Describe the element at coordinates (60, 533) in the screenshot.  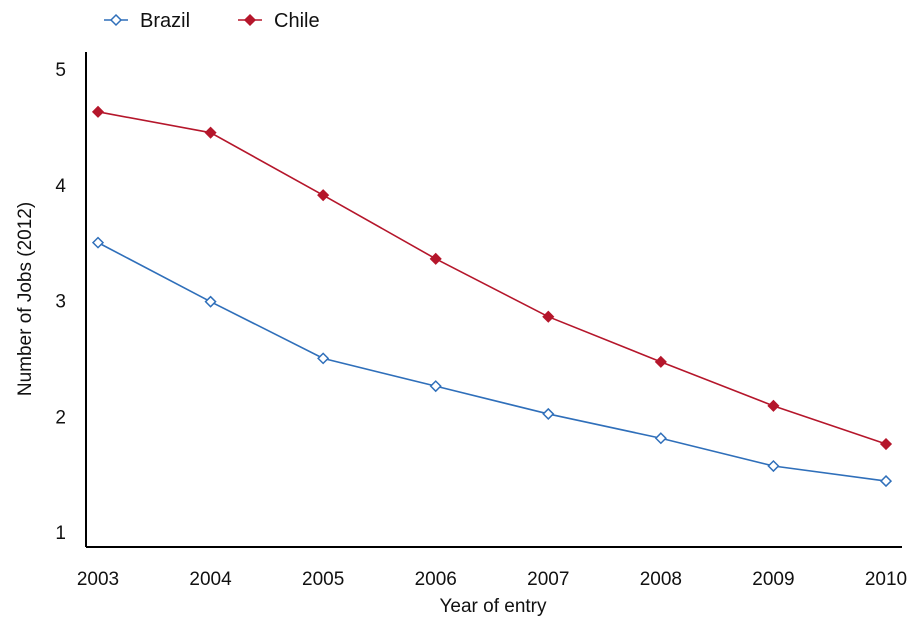
I see `y-tick-label: 1` at that location.